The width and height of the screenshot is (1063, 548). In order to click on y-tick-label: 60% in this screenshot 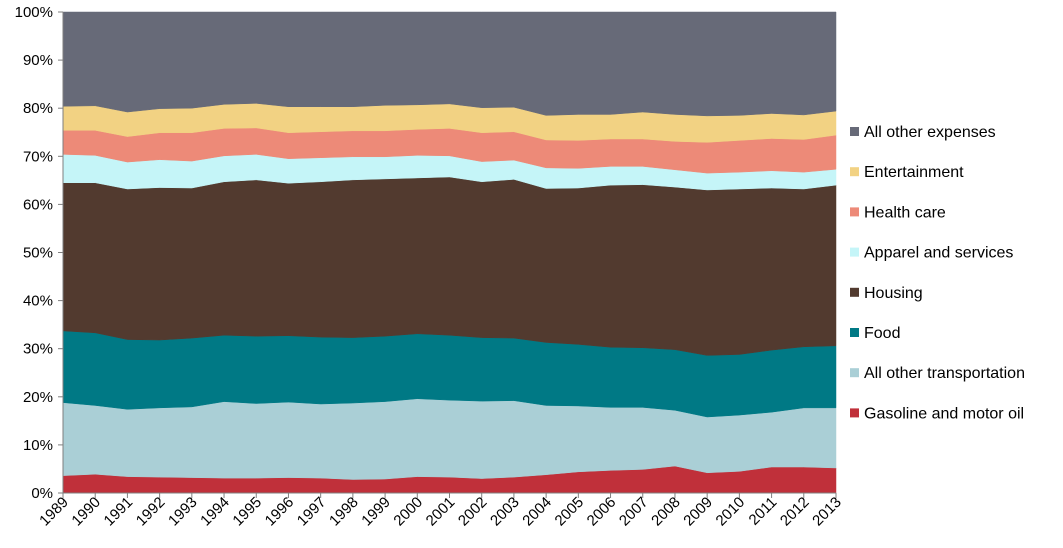, I will do `click(38, 204)`.